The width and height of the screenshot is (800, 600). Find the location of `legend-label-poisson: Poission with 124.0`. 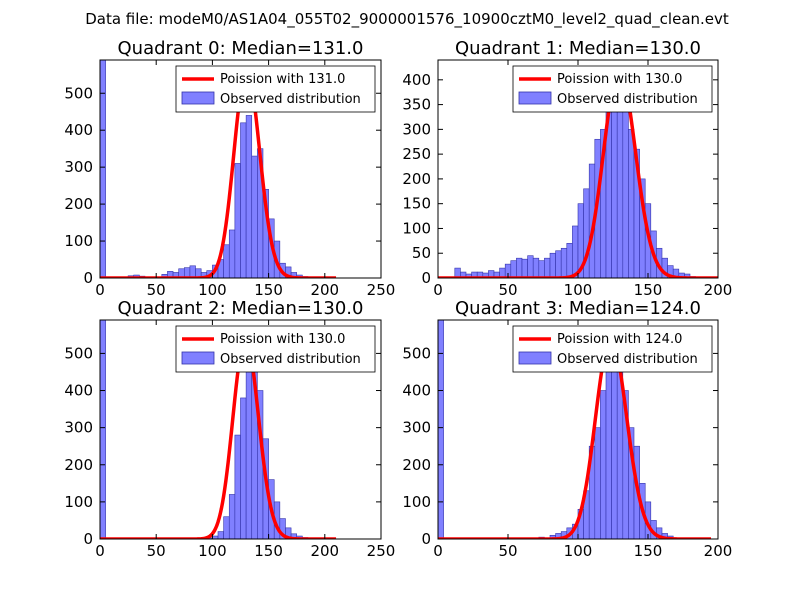

legend-label-poisson: Poission with 124.0 is located at coordinates (619, 339).